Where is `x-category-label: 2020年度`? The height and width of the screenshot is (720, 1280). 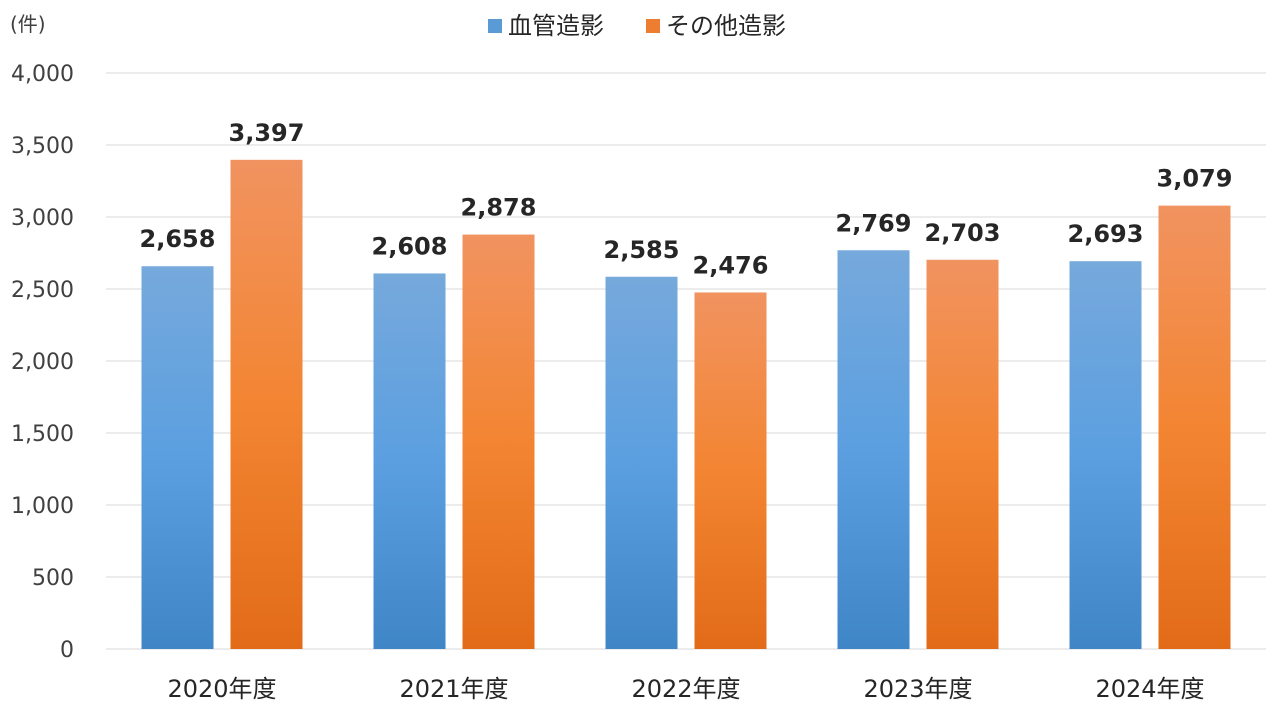
x-category-label: 2020年度 is located at coordinates (221, 689).